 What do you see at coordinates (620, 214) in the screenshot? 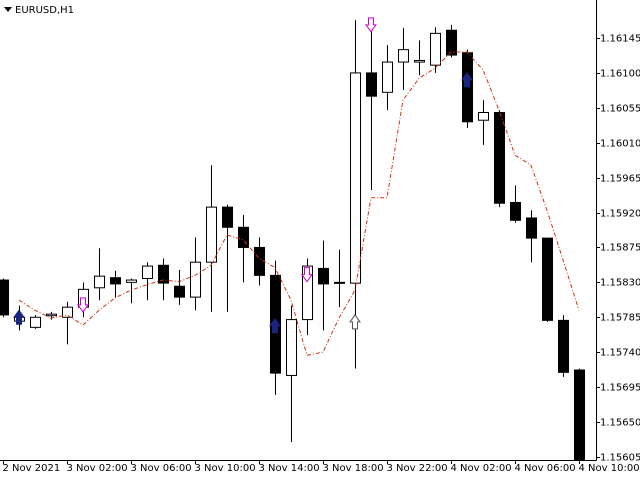
I see `y-tick-label: 1.15920` at bounding box center [620, 214].